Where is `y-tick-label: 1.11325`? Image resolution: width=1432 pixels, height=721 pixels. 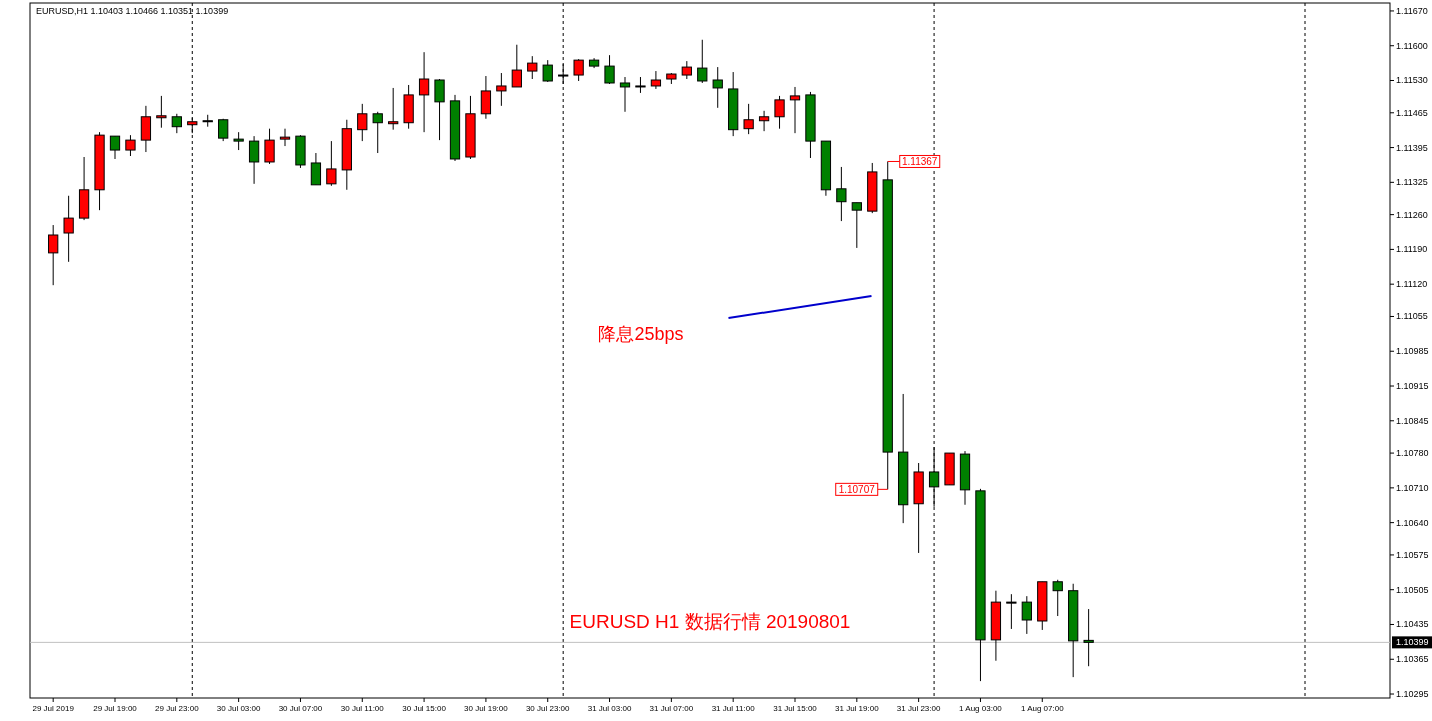 y-tick-label: 1.11325 is located at coordinates (1412, 182).